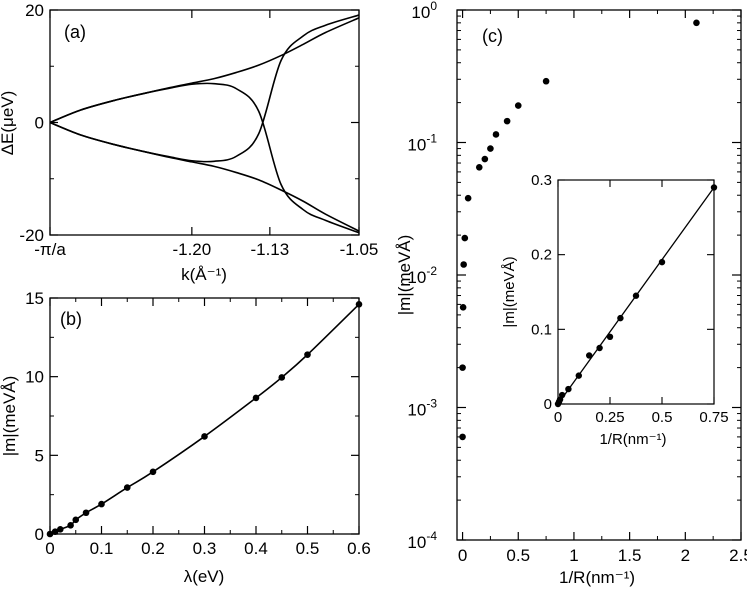 This screenshot has width=747, height=591. What do you see at coordinates (359, 249) in the screenshot?
I see `panel-a-xtick-label: -1.05` at bounding box center [359, 249].